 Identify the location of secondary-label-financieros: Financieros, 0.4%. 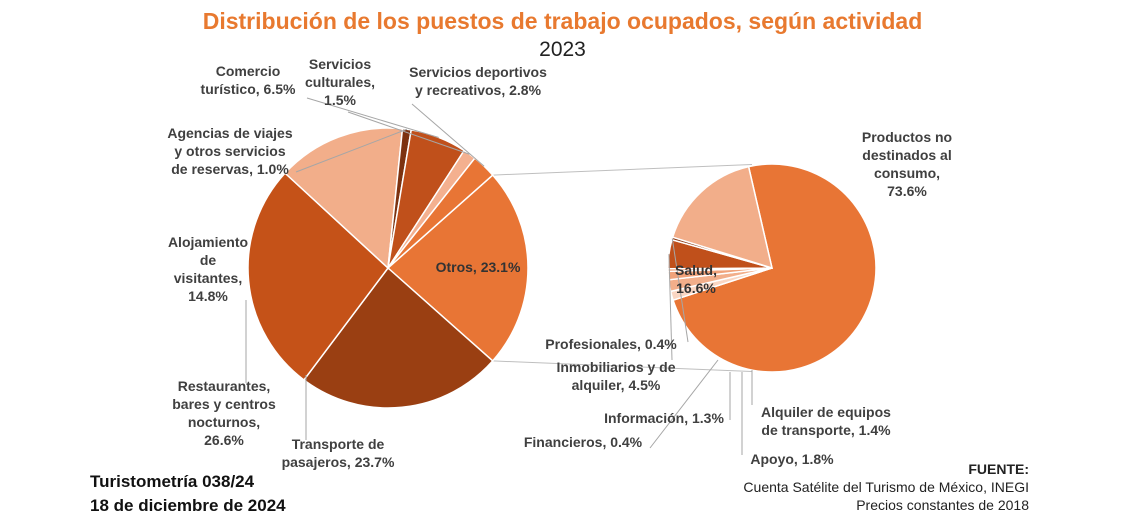
(583, 442).